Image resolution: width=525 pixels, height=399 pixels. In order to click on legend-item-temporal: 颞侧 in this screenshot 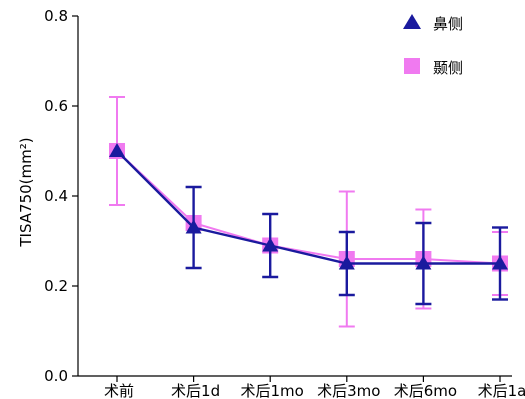, I will do `click(433, 67)`.